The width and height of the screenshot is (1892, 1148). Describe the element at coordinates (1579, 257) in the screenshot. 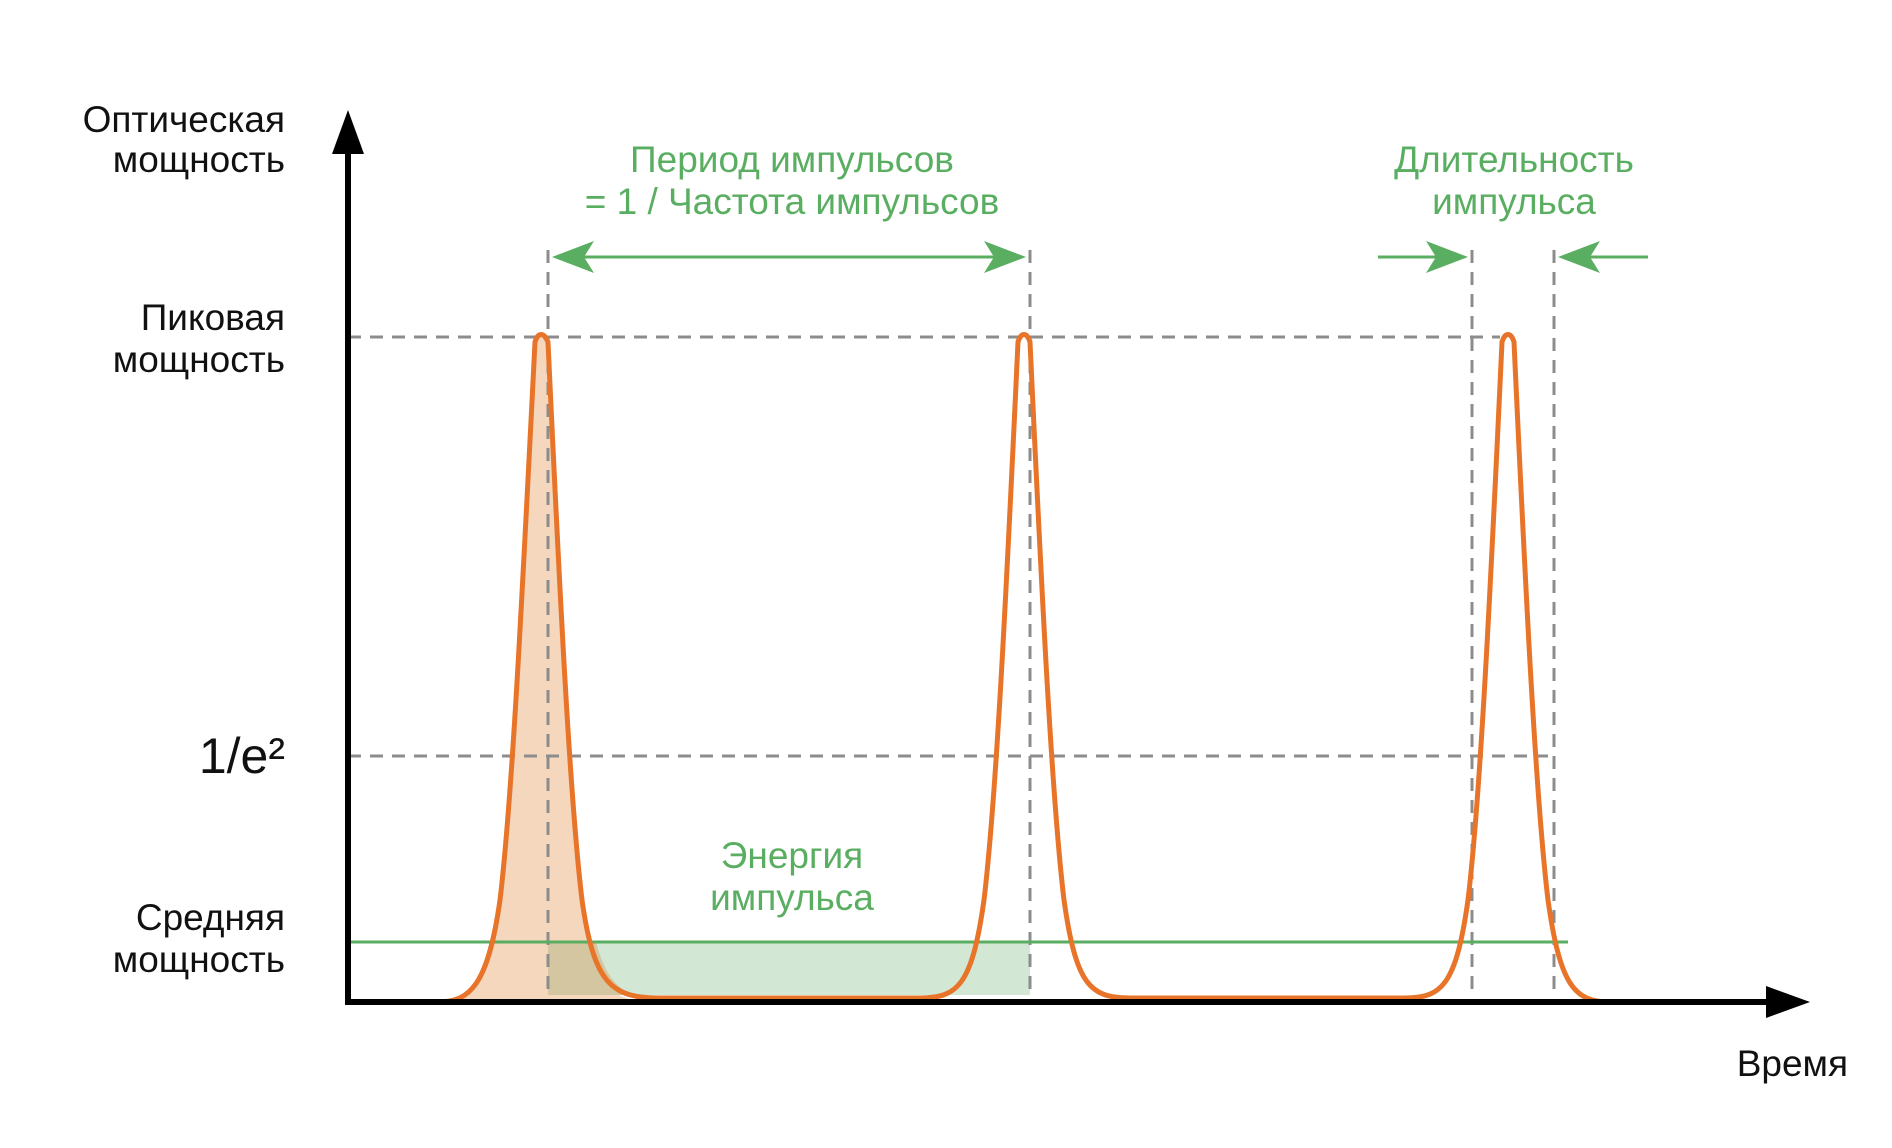

I see `duration-arrow-right-head` at that location.